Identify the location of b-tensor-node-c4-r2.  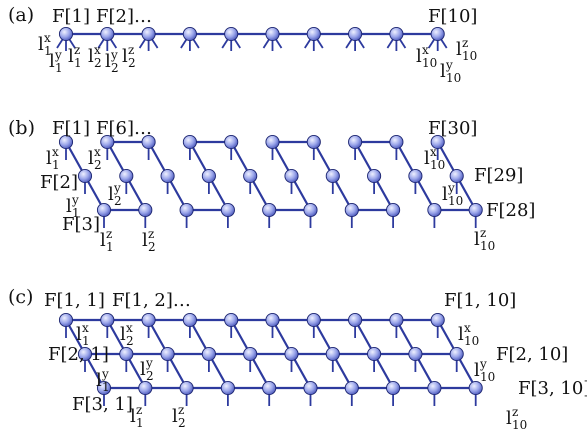
(208, 176).